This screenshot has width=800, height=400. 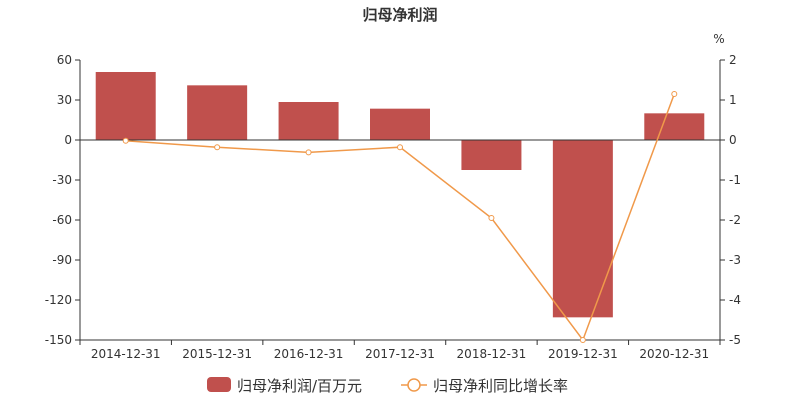 I want to click on x-tick-label: 2018-12-31, so click(x=492, y=354).